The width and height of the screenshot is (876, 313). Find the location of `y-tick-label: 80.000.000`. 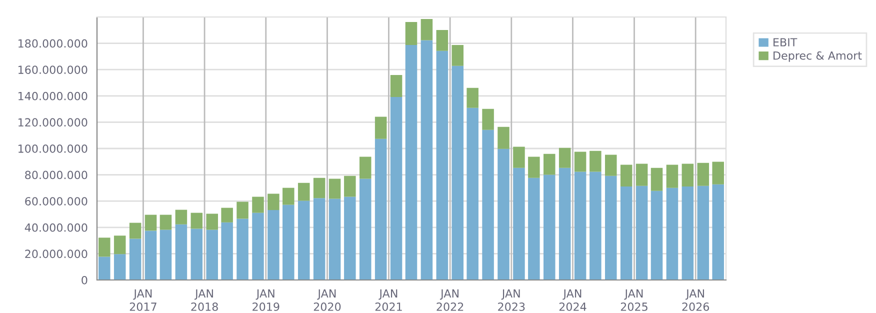

y-tick-label: 80.000.000 is located at coordinates (56, 175).